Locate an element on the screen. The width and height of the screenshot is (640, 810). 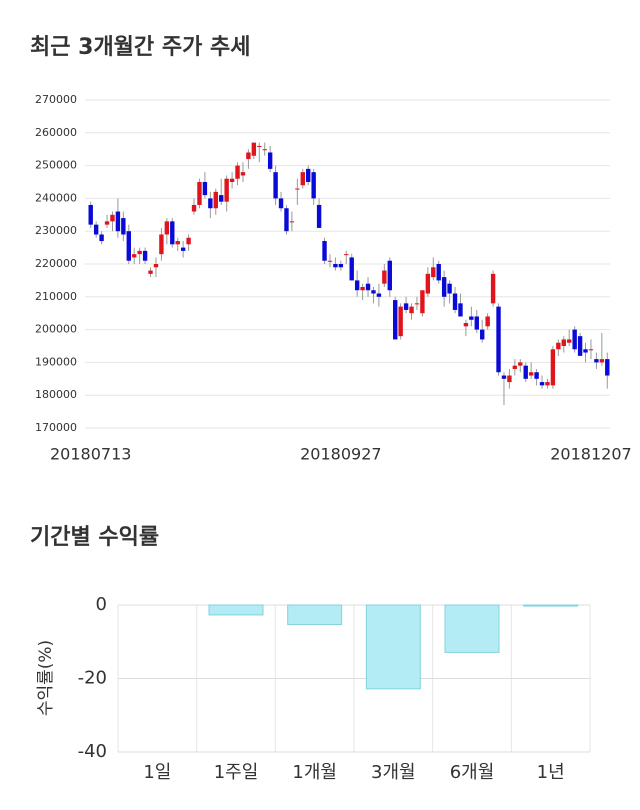
y-tick-label: 250000 is located at coordinates (56, 165).